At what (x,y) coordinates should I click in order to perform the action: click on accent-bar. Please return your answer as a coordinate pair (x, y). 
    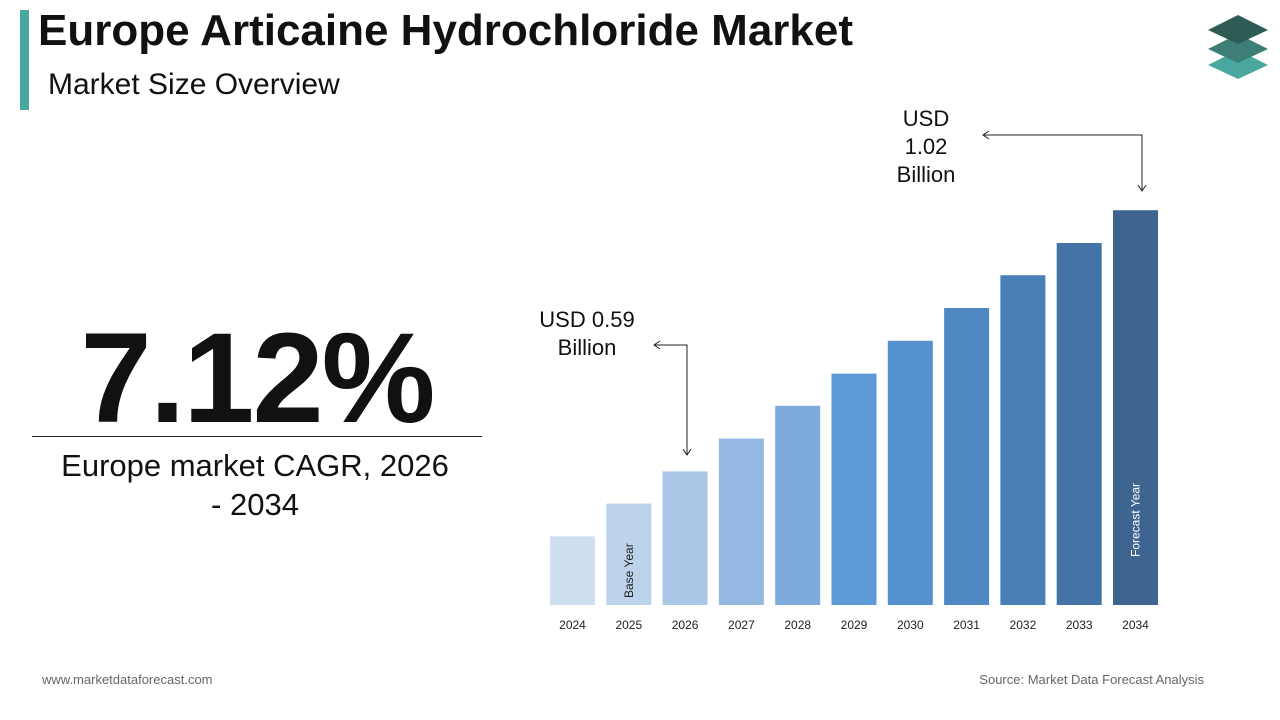
    Looking at the image, I should click on (24, 60).